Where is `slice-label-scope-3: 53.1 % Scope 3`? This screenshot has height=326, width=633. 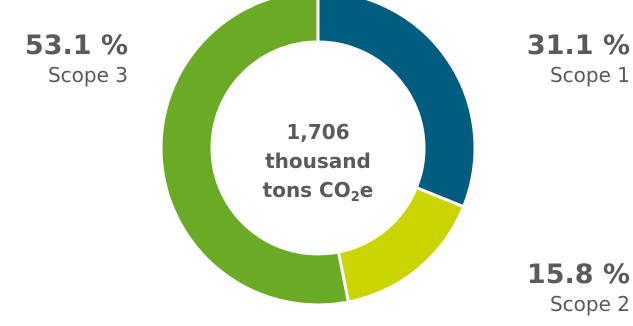
slice-label-scope-3: 53.1 % Scope 3 is located at coordinates (76, 59).